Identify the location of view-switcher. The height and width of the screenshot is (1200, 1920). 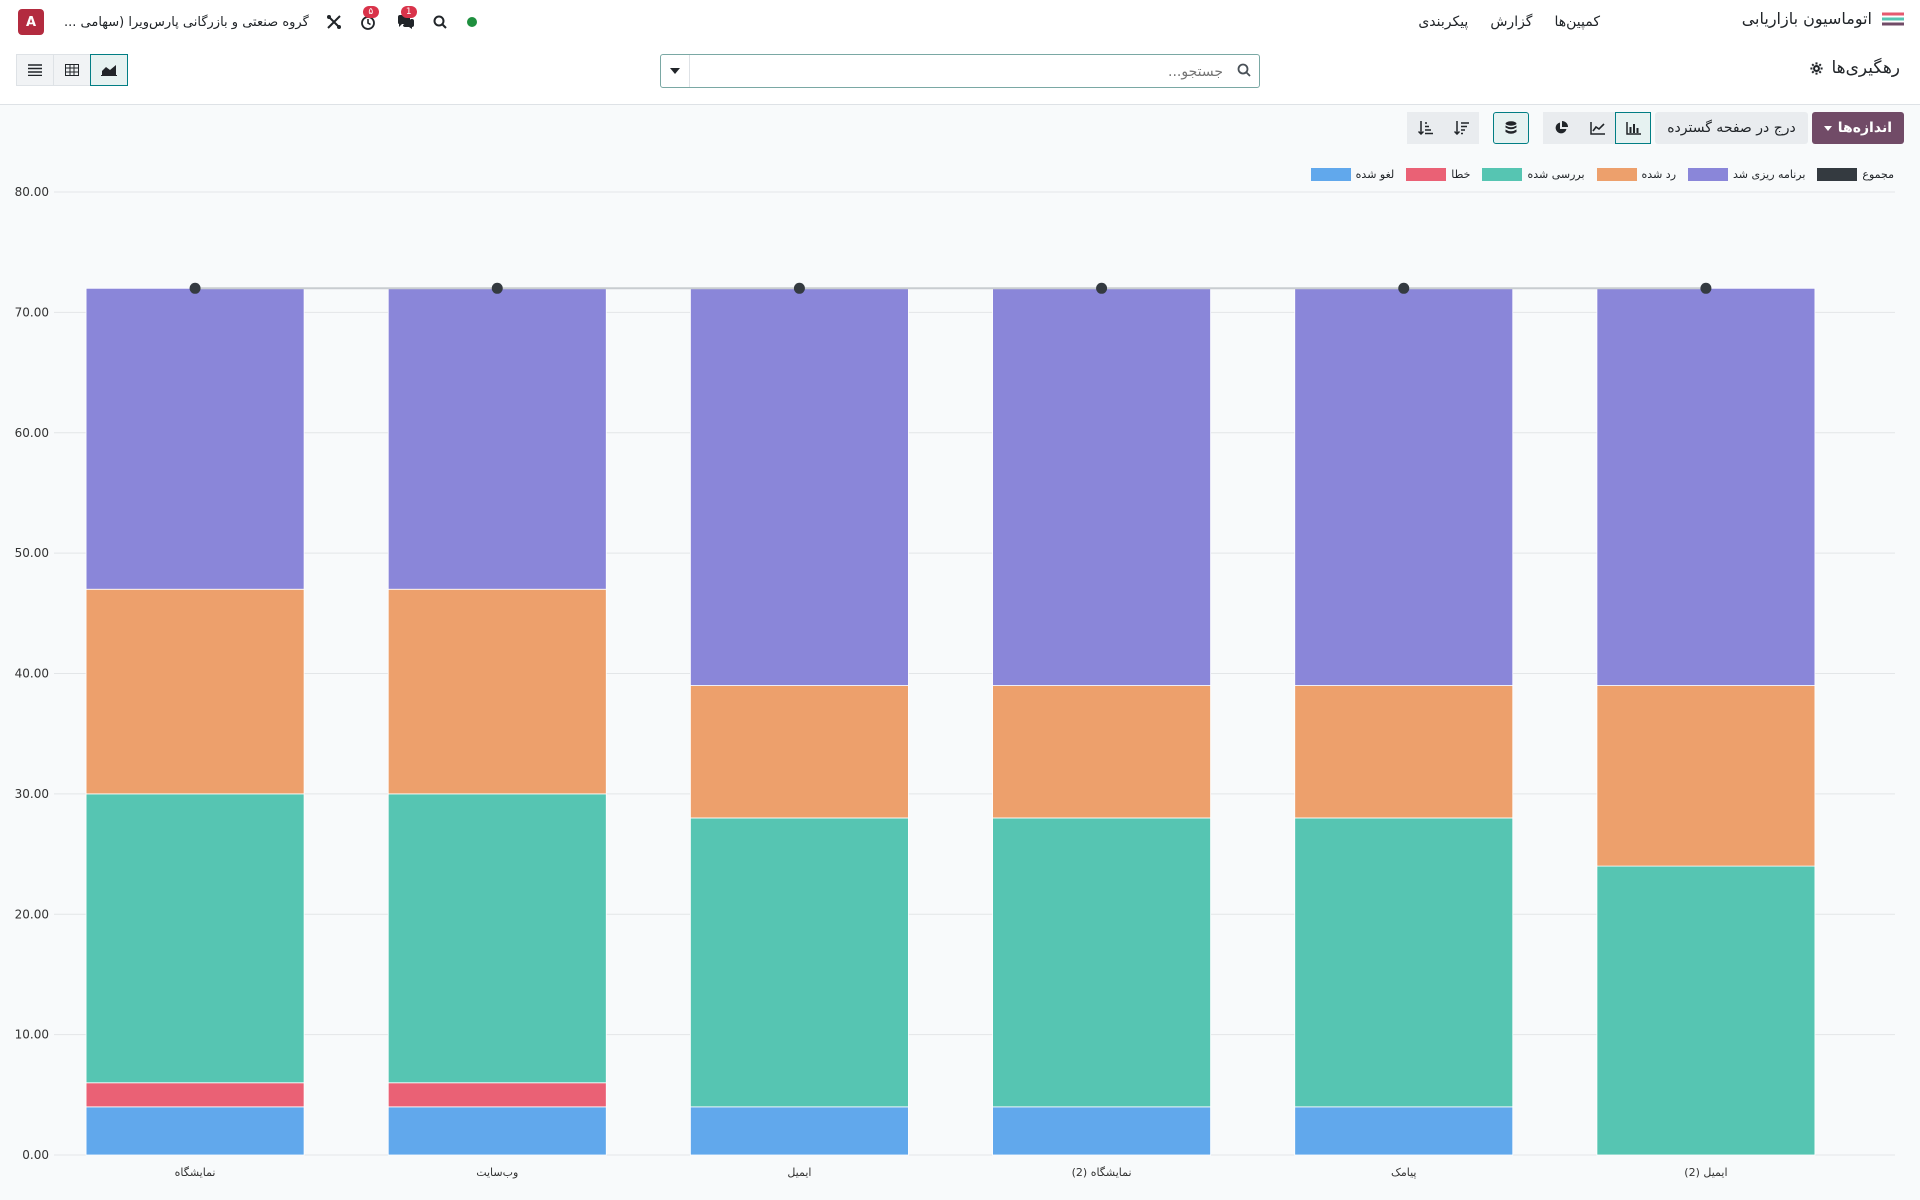
(72, 70).